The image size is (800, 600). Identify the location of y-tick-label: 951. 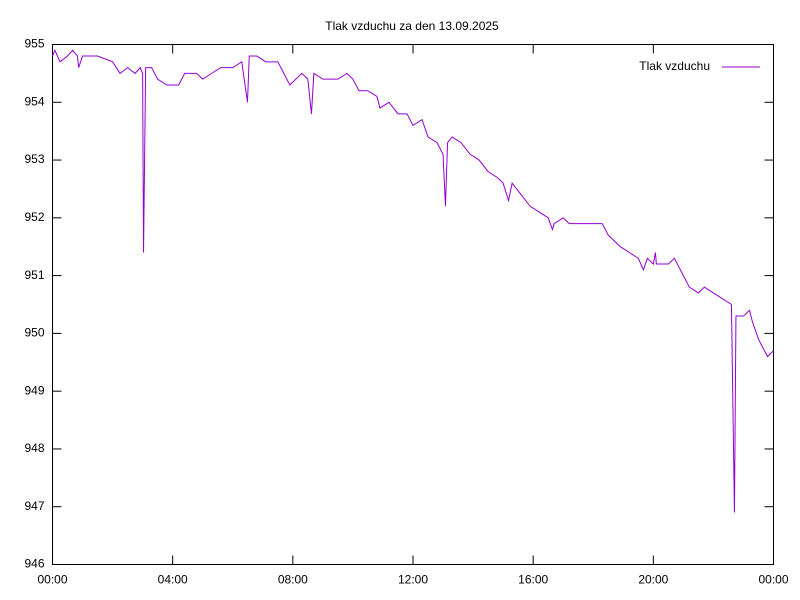
(34, 275).